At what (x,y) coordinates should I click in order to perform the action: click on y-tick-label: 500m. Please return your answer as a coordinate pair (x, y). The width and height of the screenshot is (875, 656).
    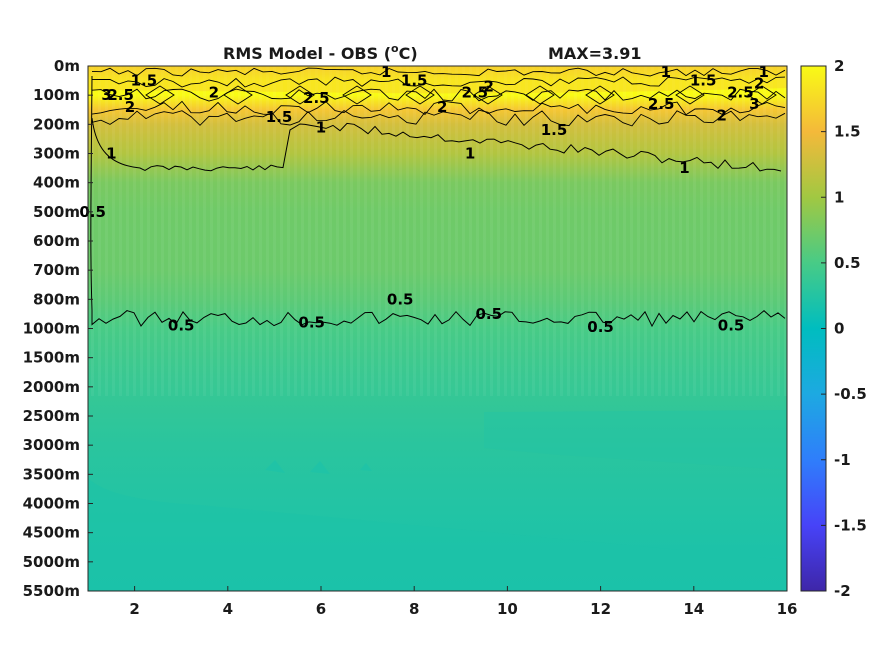
    Looking at the image, I should click on (56, 212).